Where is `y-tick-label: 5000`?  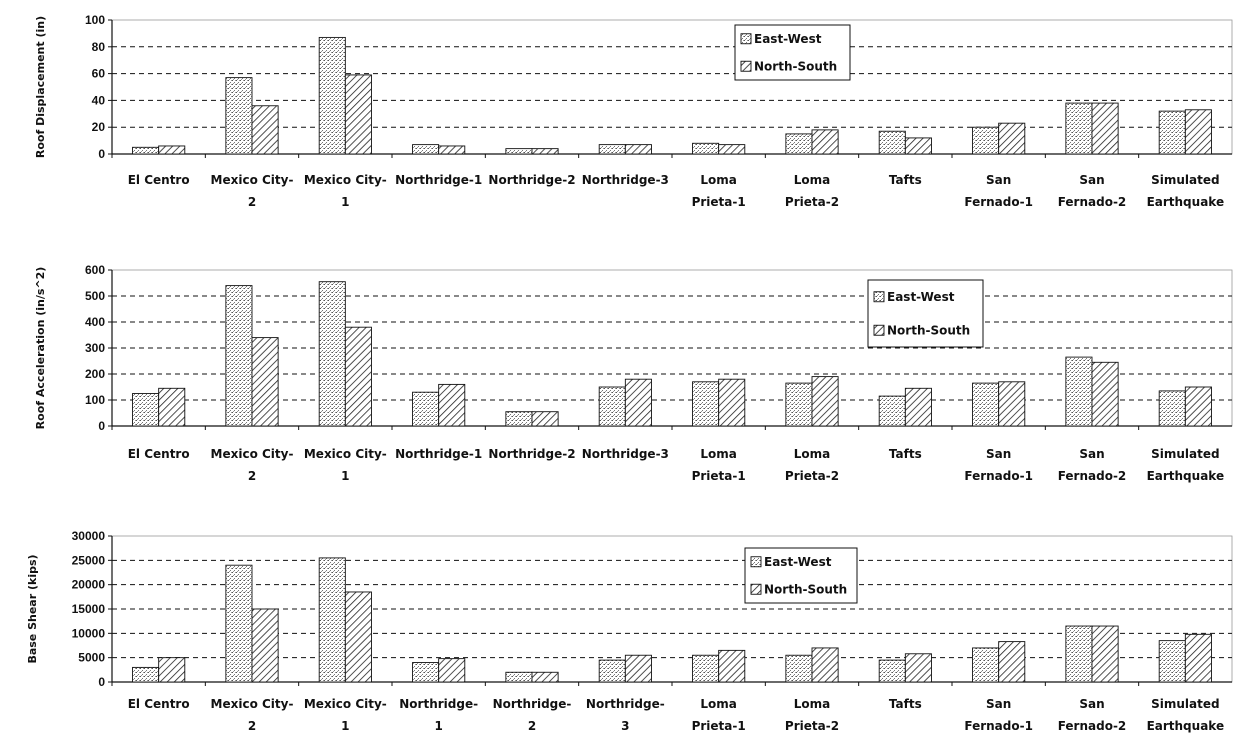
y-tick-label: 5000 is located at coordinates (91, 658).